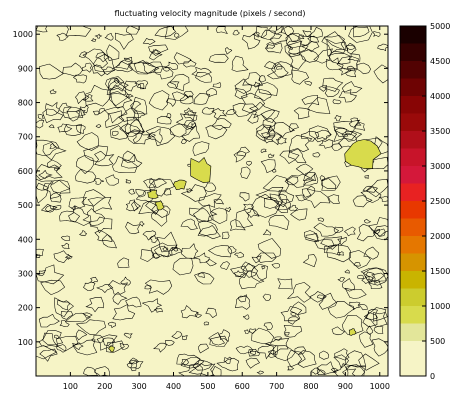  What do you see at coordinates (25, 68) in the screenshot?
I see `y-tick-label: 900` at bounding box center [25, 68].